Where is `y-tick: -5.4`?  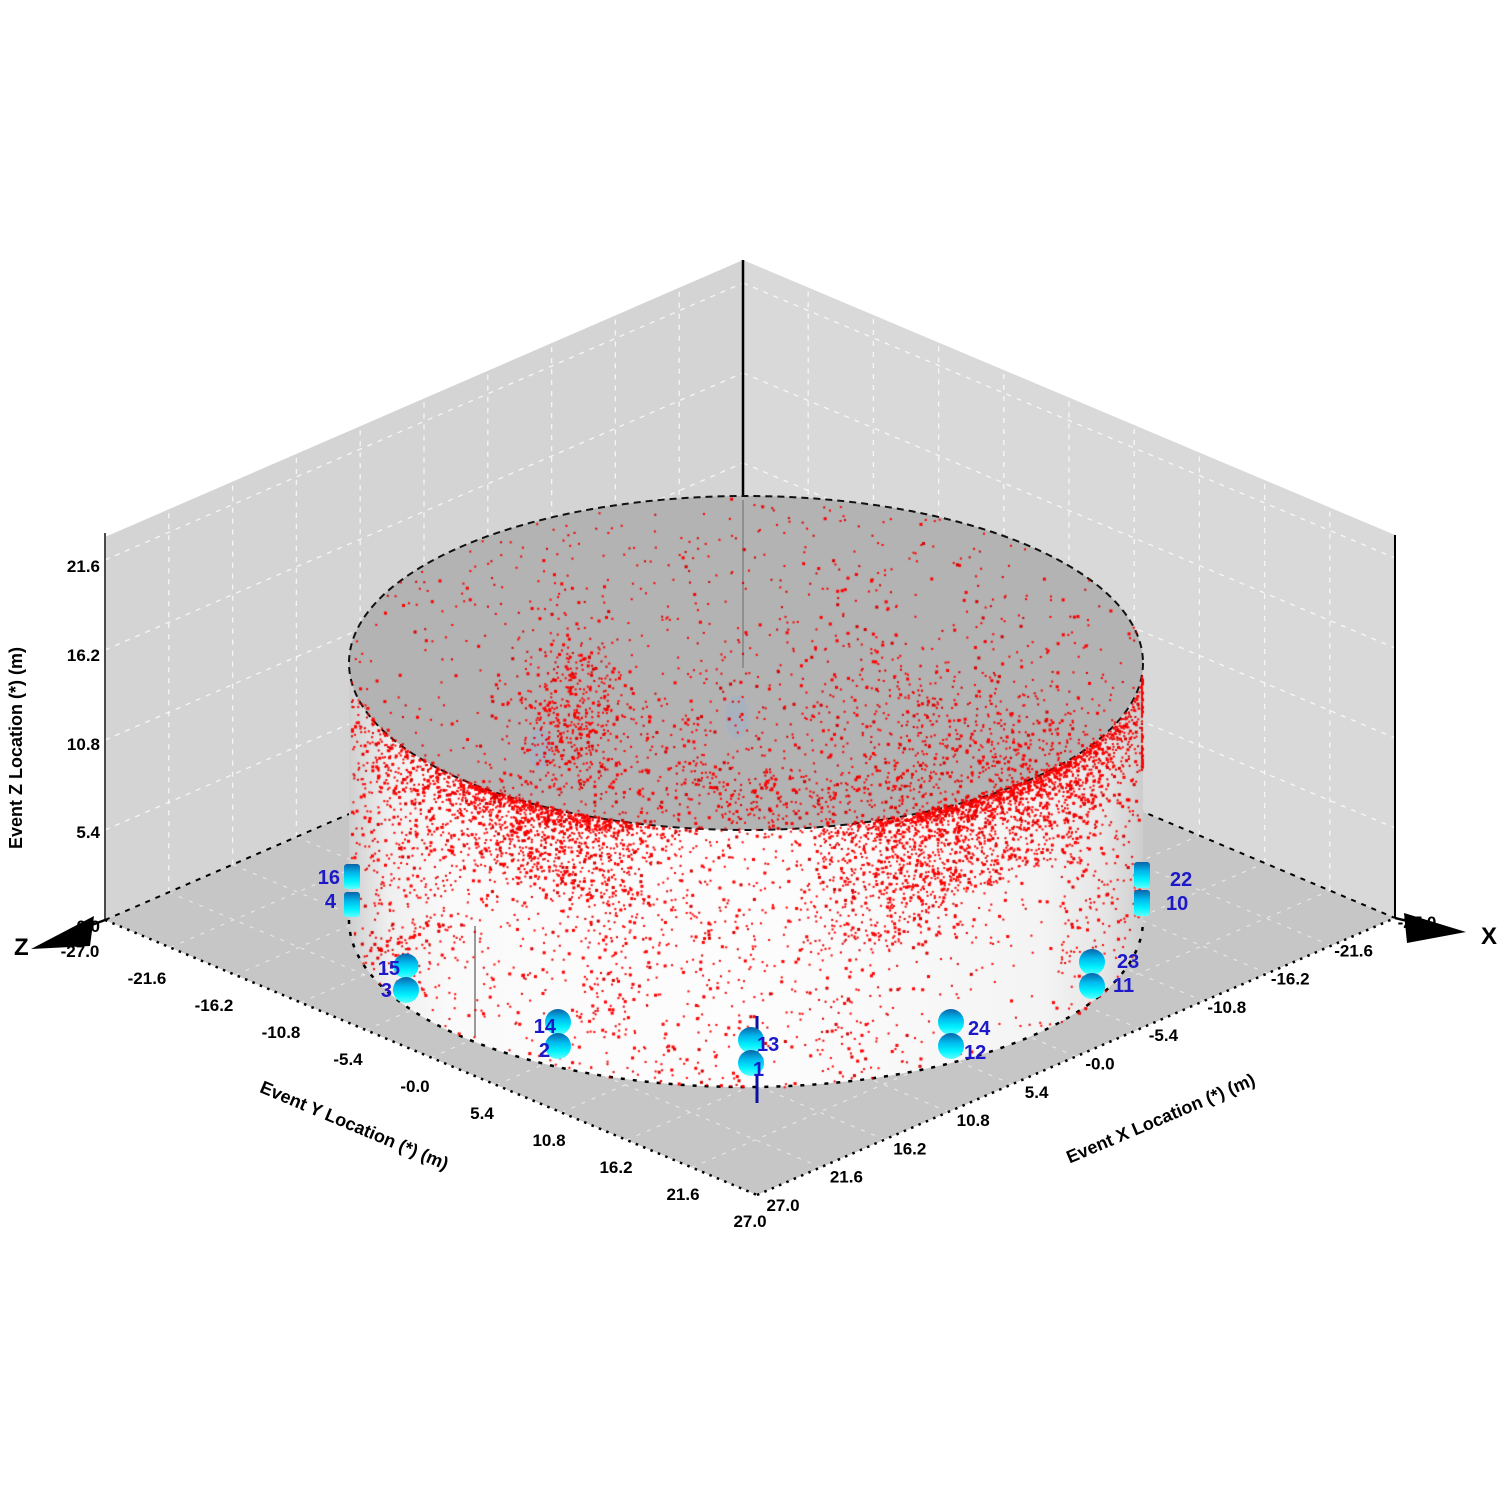
y-tick: -5.4 is located at coordinates (348, 1059).